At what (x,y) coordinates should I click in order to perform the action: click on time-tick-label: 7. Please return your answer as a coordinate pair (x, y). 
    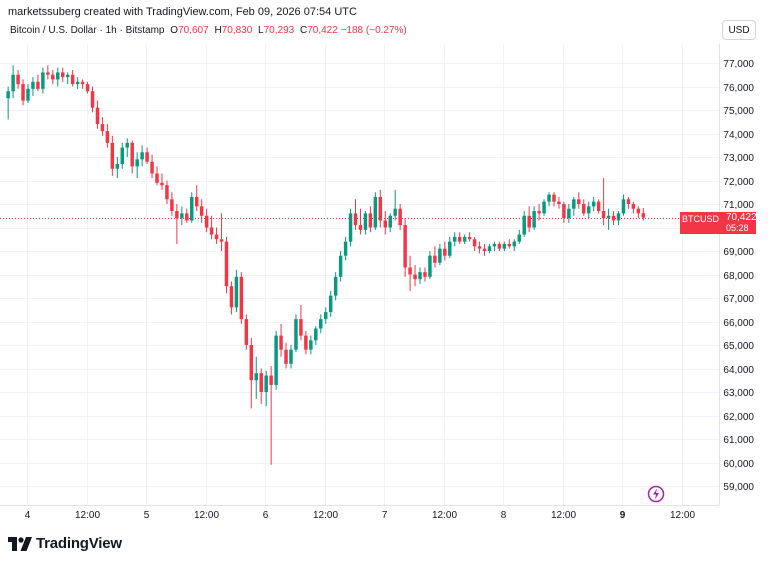
    Looking at the image, I should click on (385, 515).